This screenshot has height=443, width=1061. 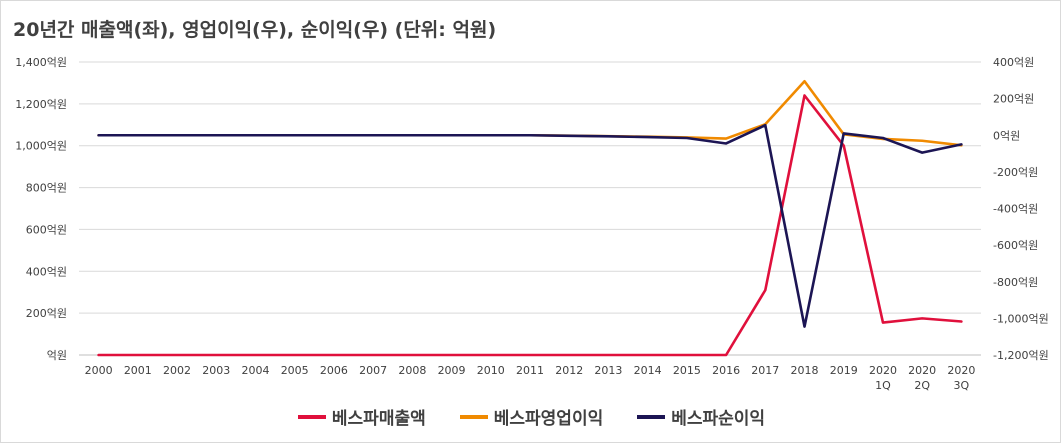 I want to click on y-left-tick-label: 200억원, so click(x=46, y=313).